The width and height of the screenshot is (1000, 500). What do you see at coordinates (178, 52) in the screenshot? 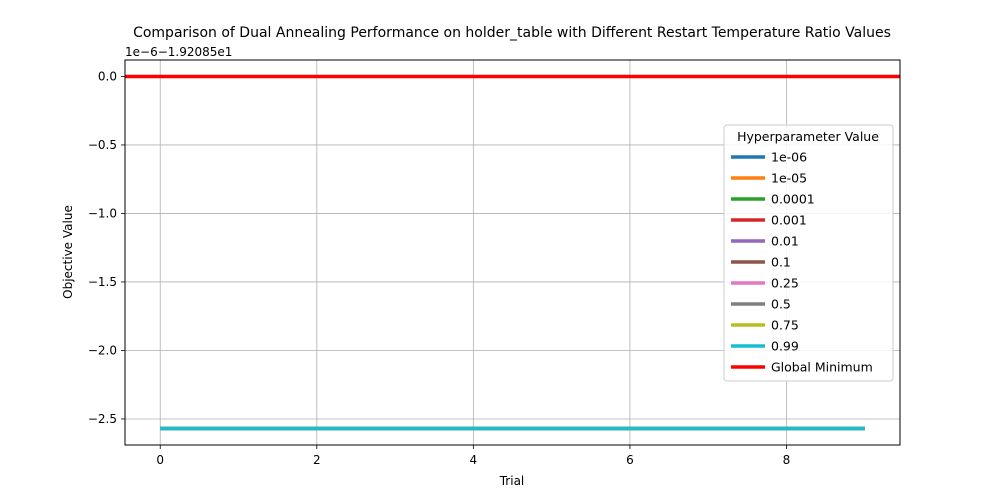
I see `y-offset-text: 1e−6−1.92085e1` at bounding box center [178, 52].